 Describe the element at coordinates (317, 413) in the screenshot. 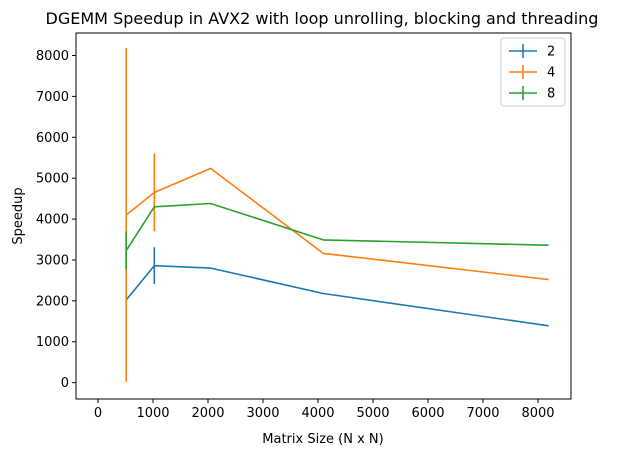

I see `x-tick-label: 4000` at that location.